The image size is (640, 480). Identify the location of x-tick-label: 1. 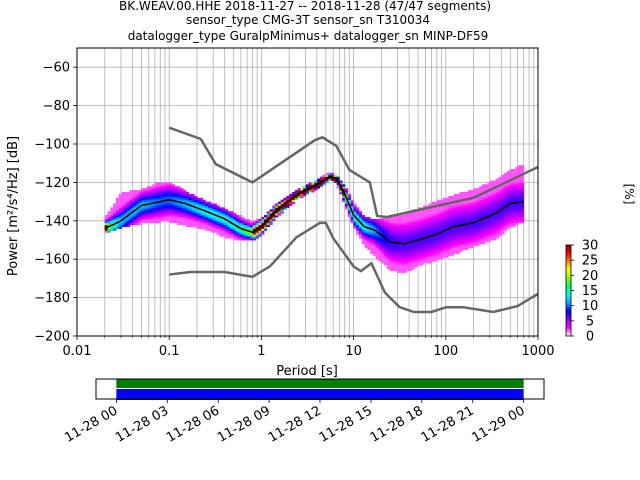
(261, 351).